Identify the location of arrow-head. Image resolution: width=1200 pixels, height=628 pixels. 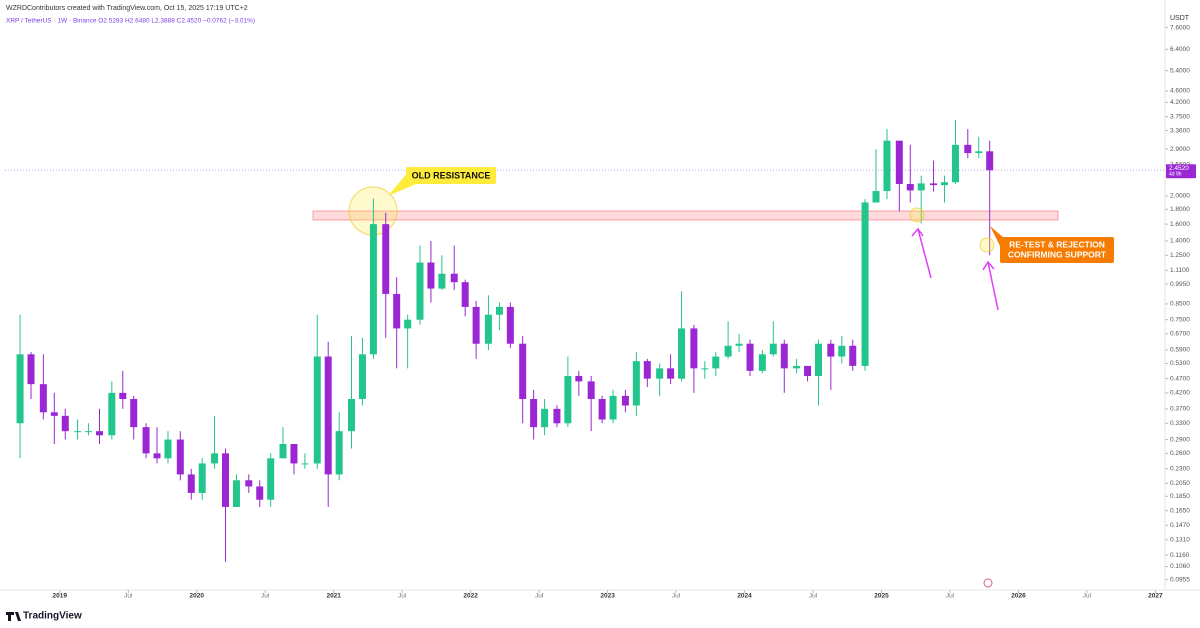
(917, 232).